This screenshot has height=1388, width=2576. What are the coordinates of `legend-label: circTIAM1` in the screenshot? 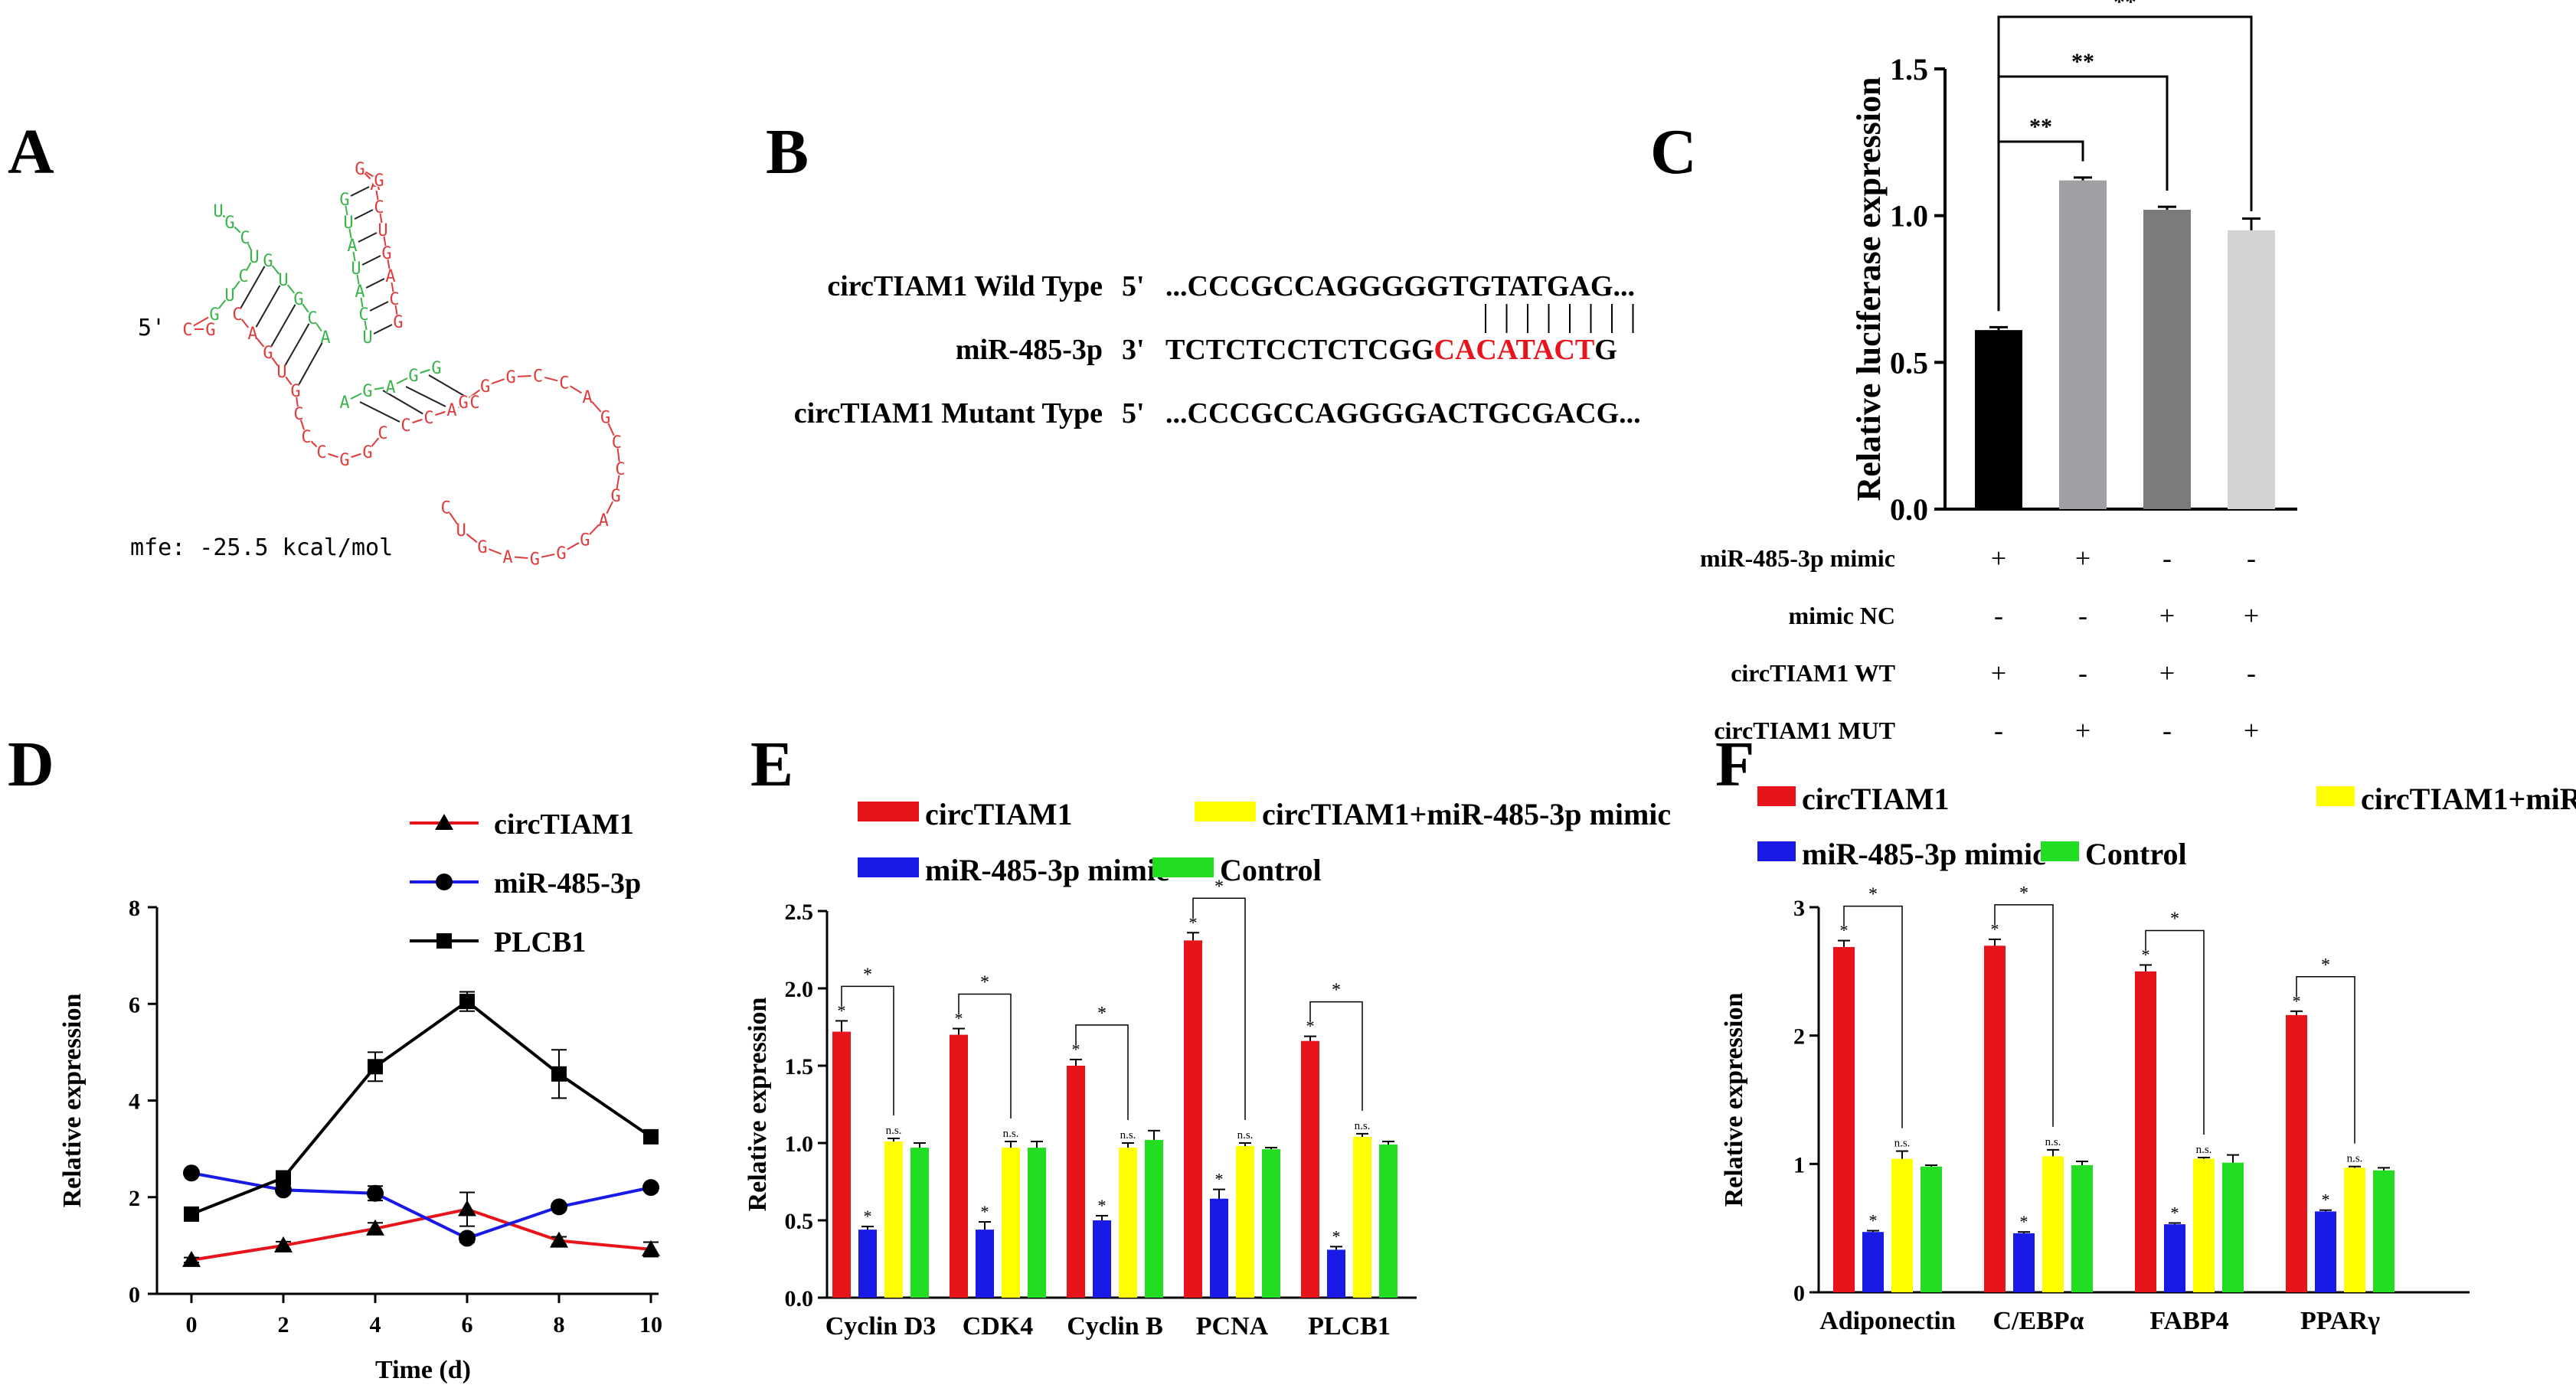 It's located at (564, 824).